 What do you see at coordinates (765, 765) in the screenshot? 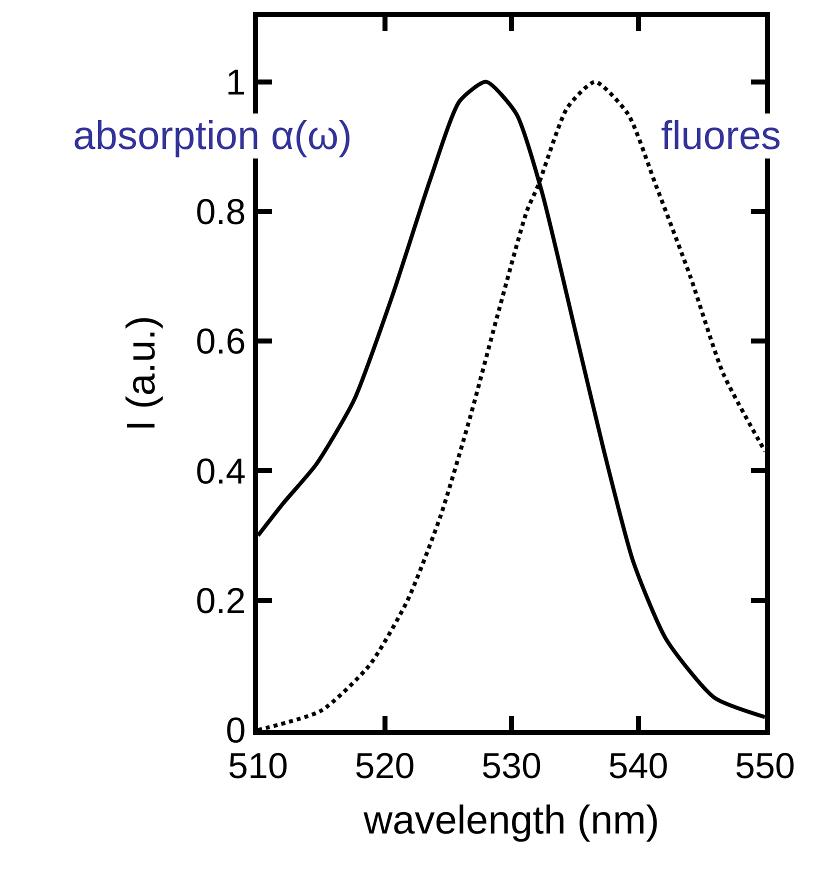
I see `x-tick-label: 550` at bounding box center [765, 765].